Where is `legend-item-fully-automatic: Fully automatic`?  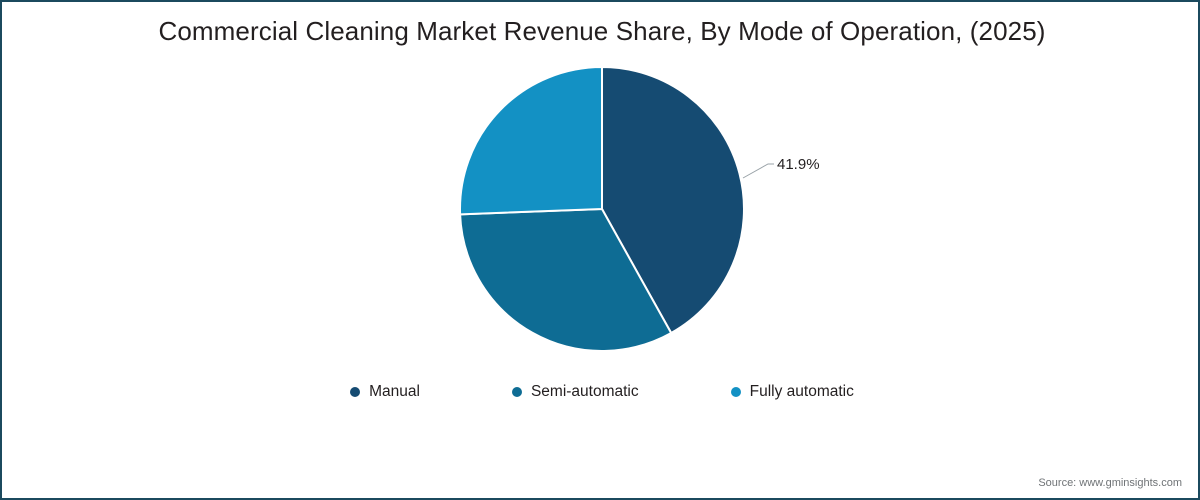 legend-item-fully-automatic: Fully automatic is located at coordinates (792, 392).